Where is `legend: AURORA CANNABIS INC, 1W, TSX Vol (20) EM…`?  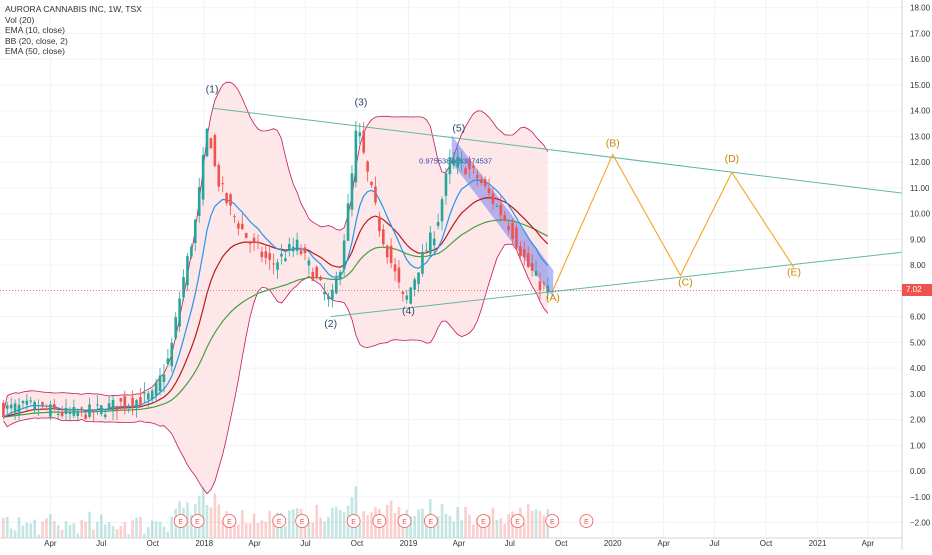
legend: AURORA CANNABIS INC, 1W, TSX Vol (20) EM… is located at coordinates (73, 30).